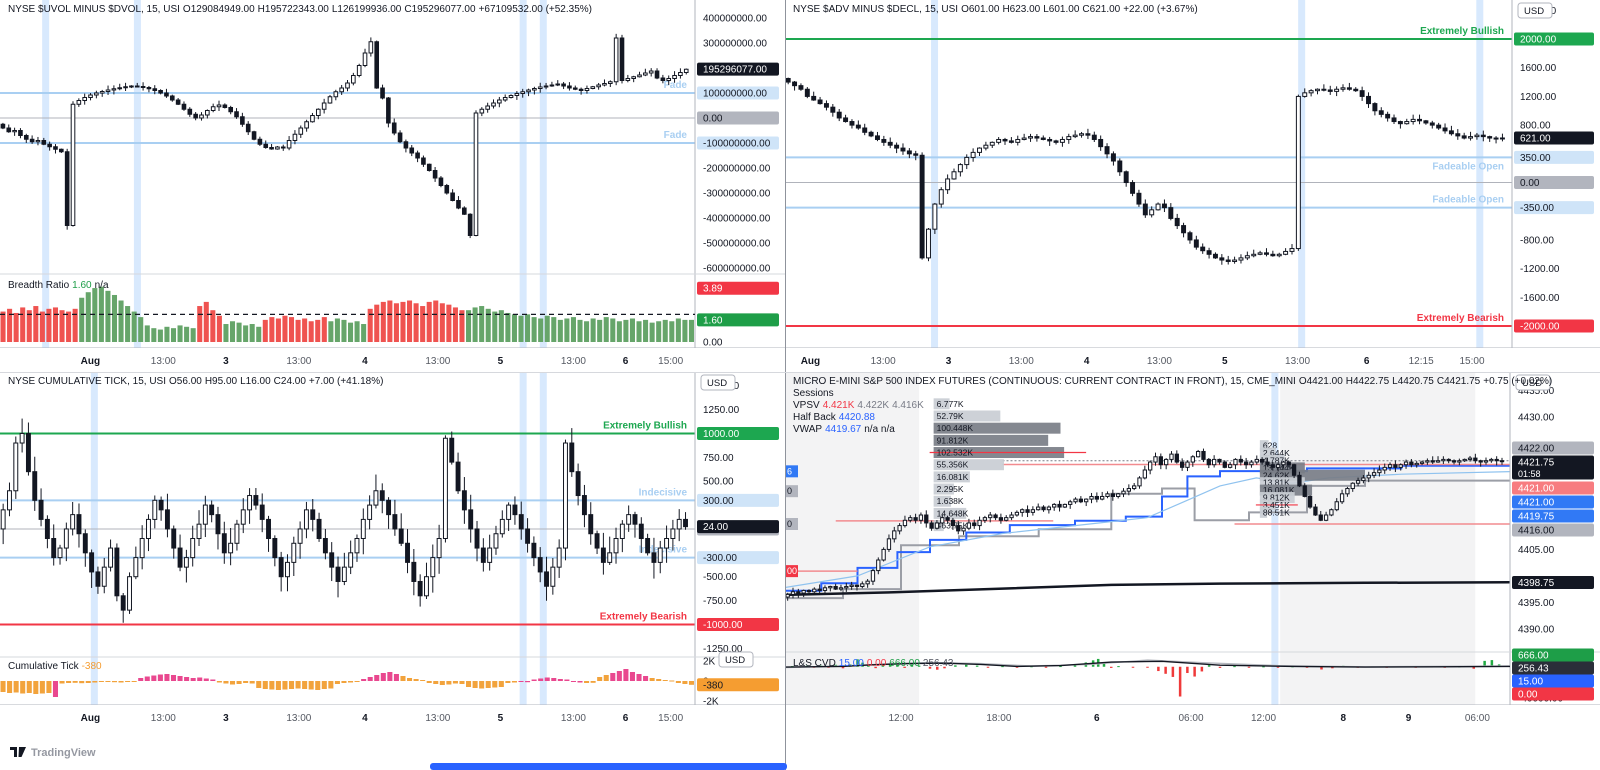 The height and width of the screenshot is (770, 1600). I want to click on text-segment: n/a n/a, so click(879, 429).